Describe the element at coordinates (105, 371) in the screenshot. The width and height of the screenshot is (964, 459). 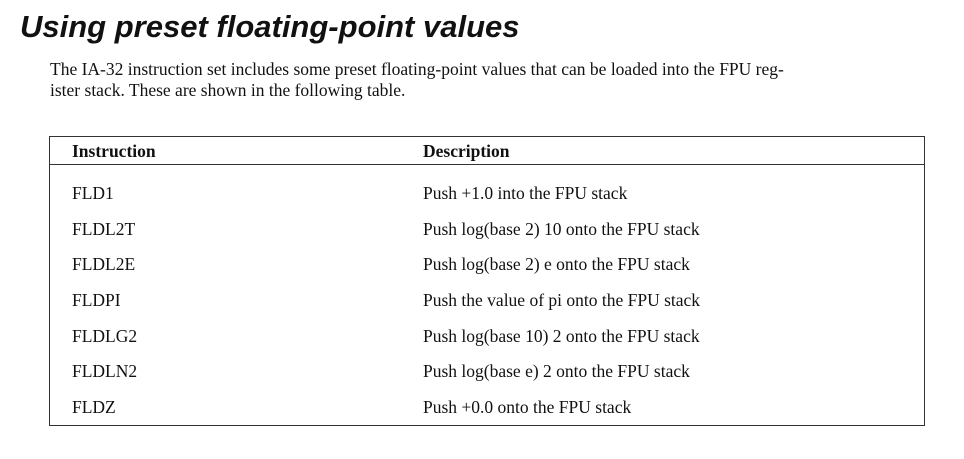
I see `instruction-cell: FLDLN2` at that location.